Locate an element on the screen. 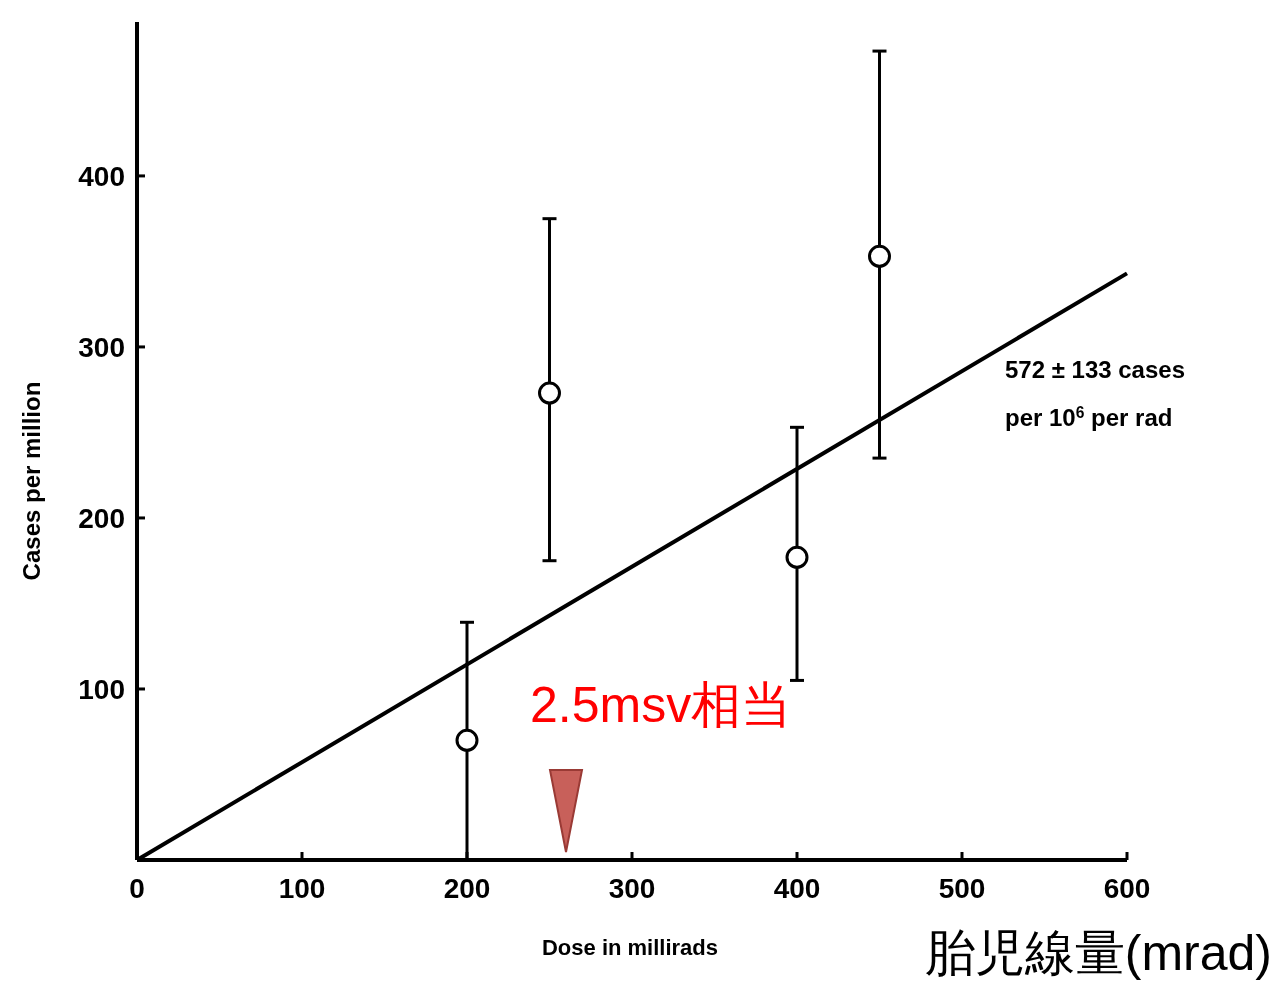 The height and width of the screenshot is (982, 1276). x-tick-label: 200 is located at coordinates (467, 888).